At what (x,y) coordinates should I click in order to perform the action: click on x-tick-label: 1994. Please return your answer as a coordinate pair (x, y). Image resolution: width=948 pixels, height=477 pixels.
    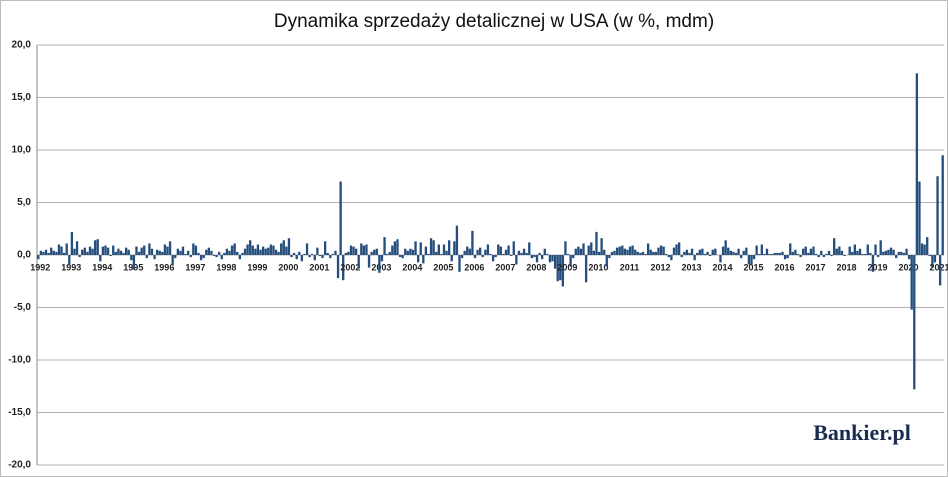
    Looking at the image, I should click on (102, 267).